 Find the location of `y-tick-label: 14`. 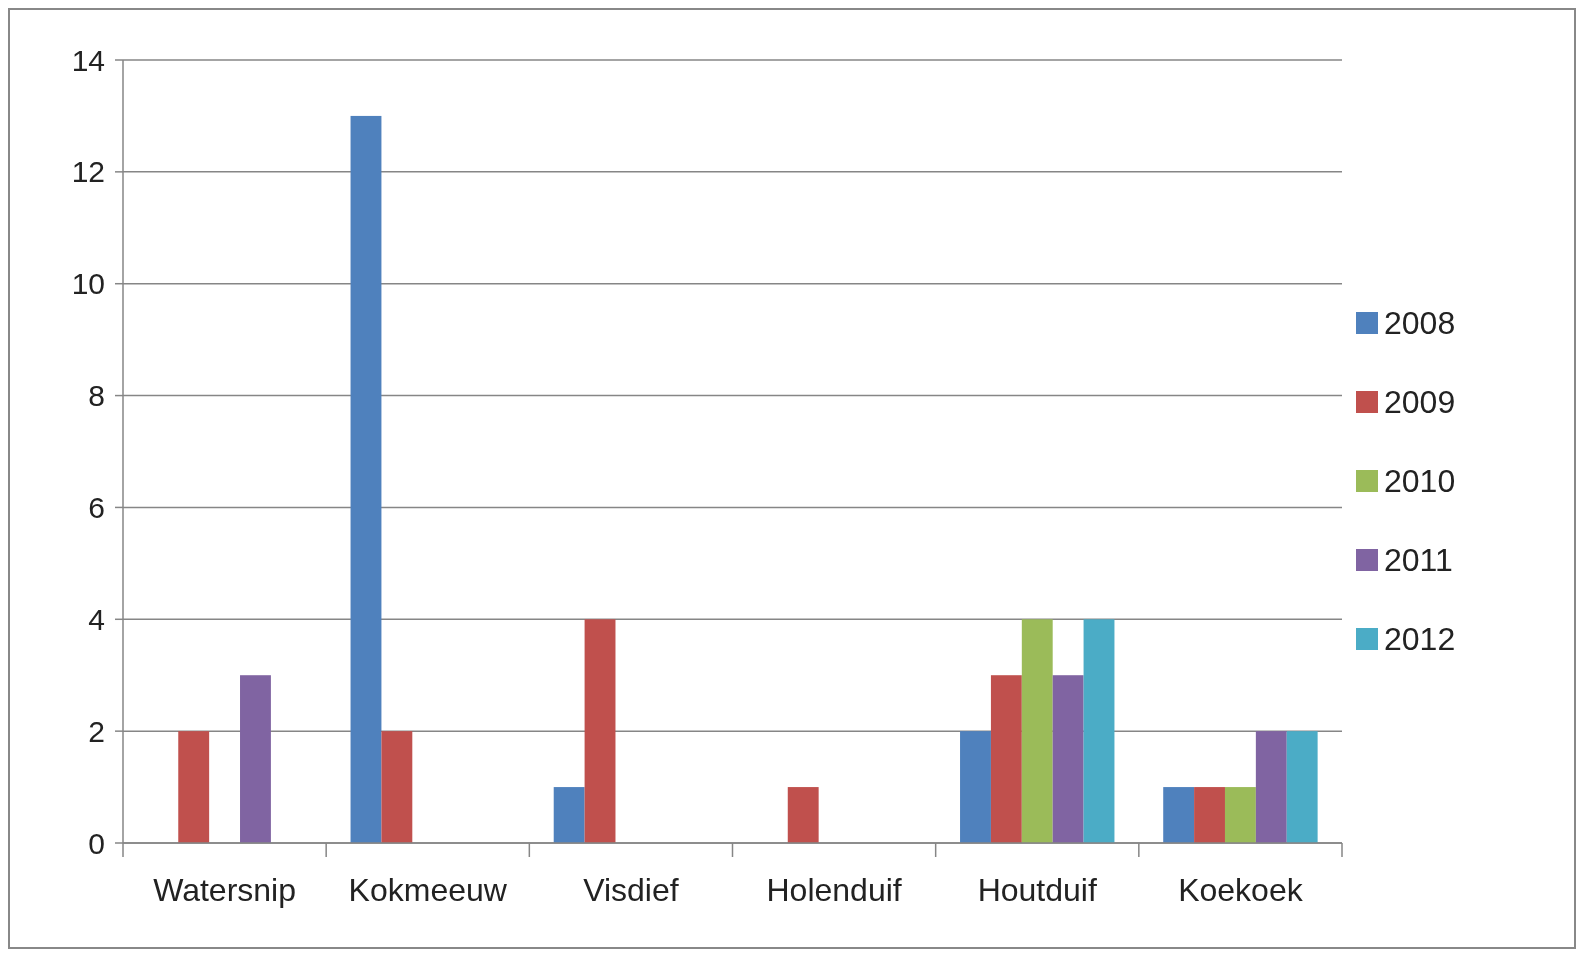

y-tick-label: 14 is located at coordinates (88, 60).